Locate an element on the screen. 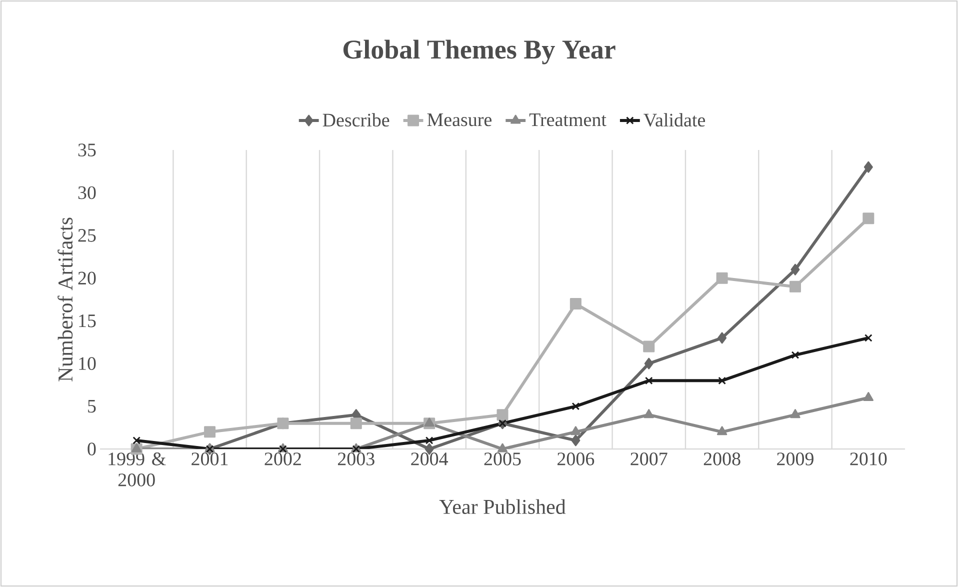 The image size is (958, 587). y-axis-title: Numberof Artifacts is located at coordinates (65, 300).